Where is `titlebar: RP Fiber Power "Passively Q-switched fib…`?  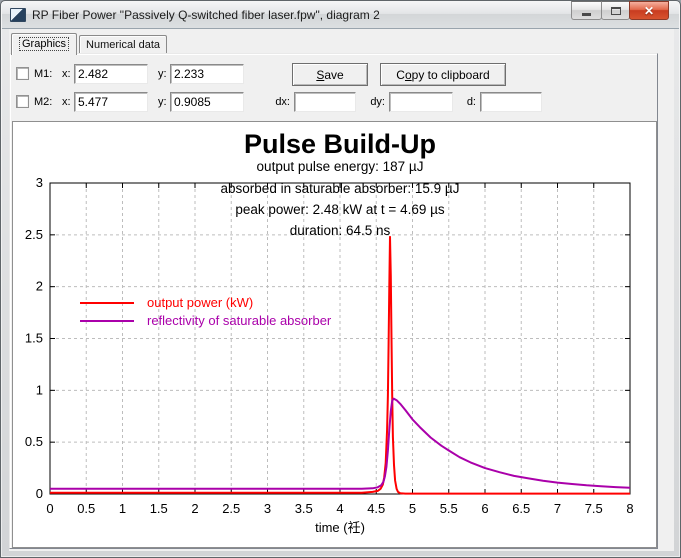 titlebar: RP Fiber Power "Passively Q-switched fib… is located at coordinates (340, 15).